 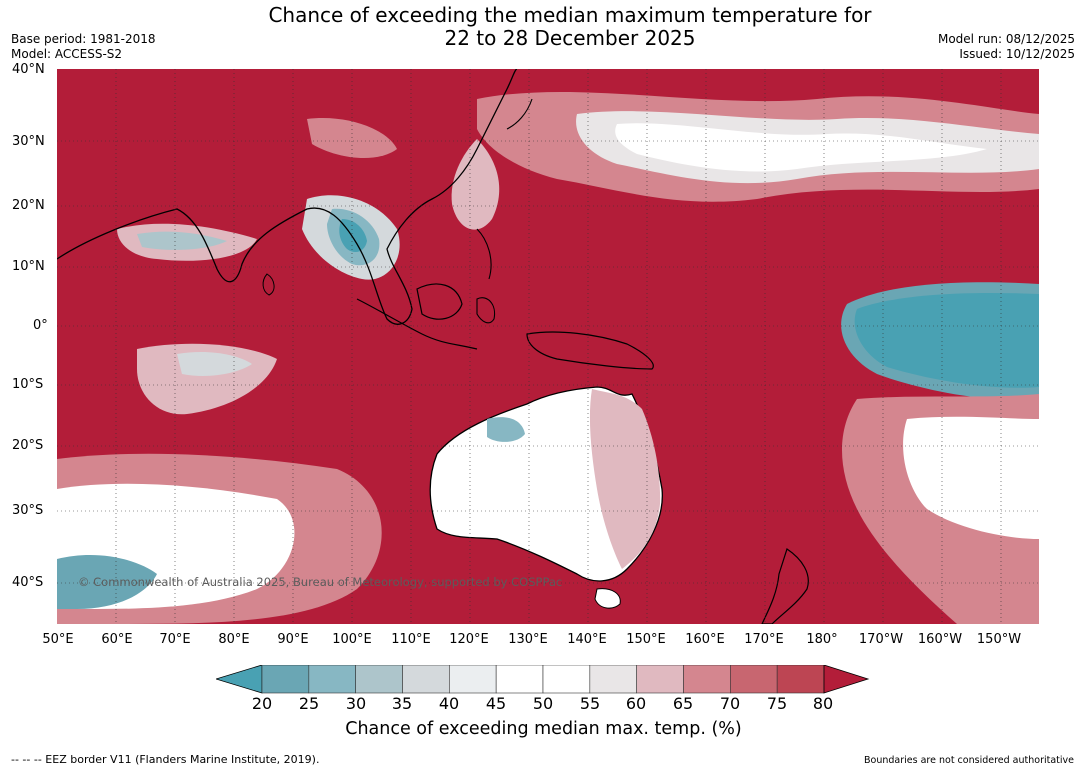 I want to click on patch-arabian-cool, so click(x=182, y=240).